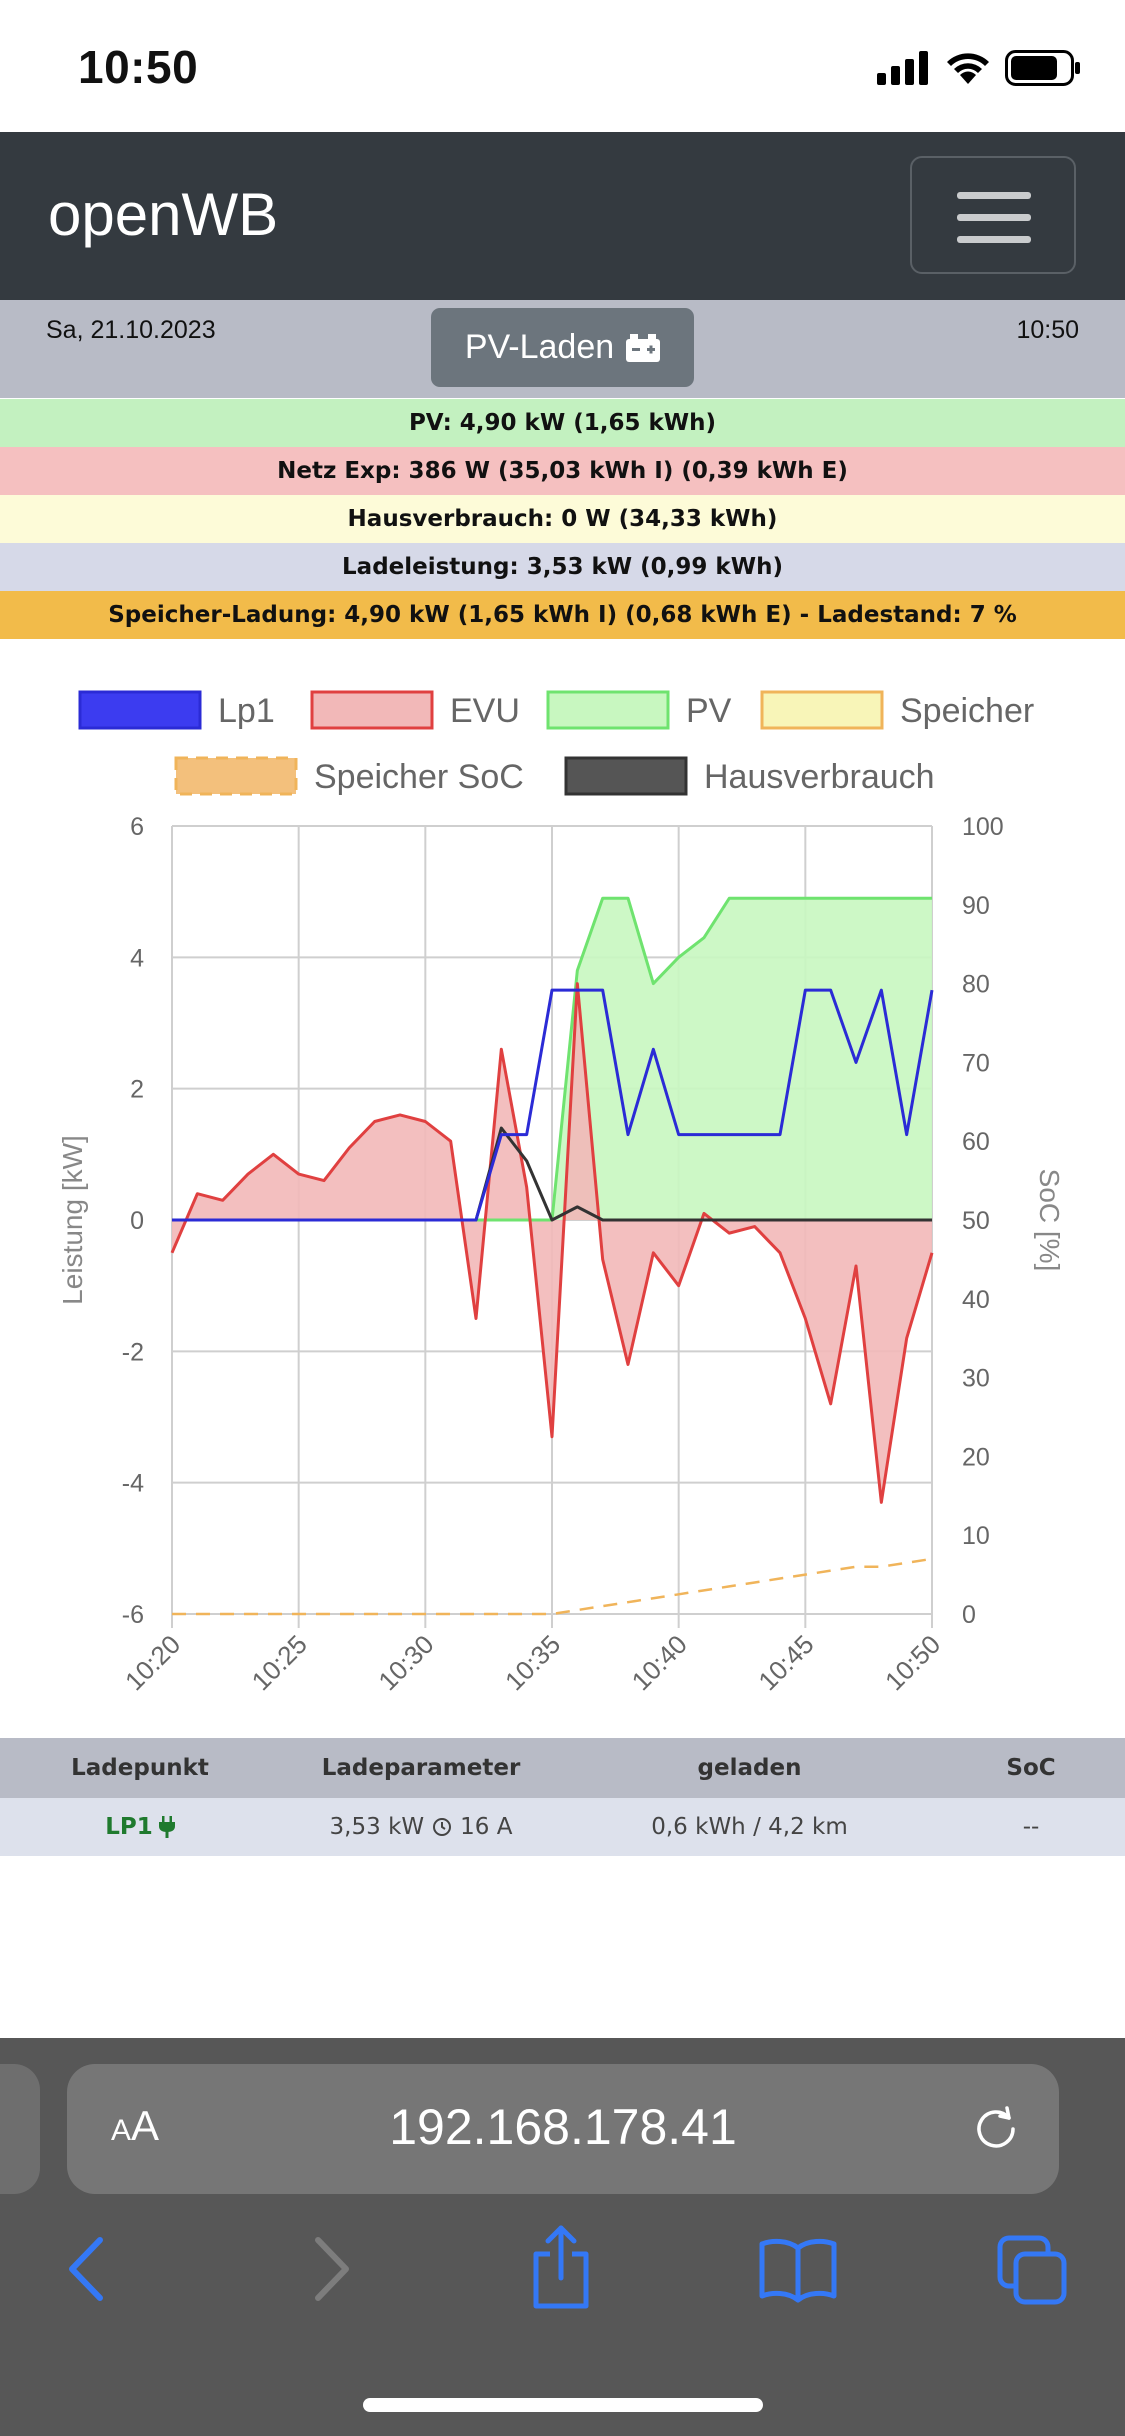  What do you see at coordinates (72, 1220) in the screenshot?
I see `y-axis-label: Leistung [kW]` at bounding box center [72, 1220].